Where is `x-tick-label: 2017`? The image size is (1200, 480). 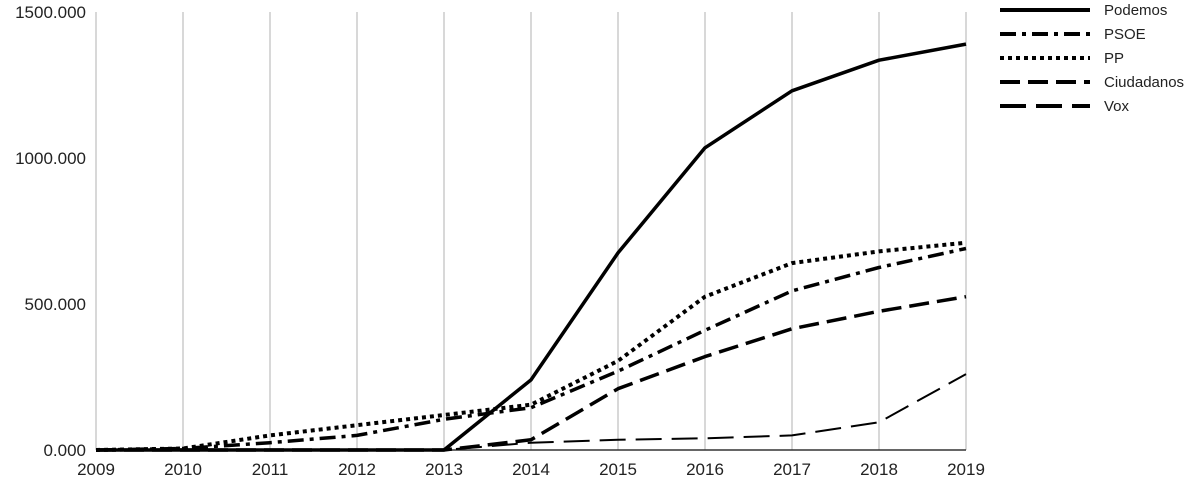 x-tick-label: 2017 is located at coordinates (792, 469).